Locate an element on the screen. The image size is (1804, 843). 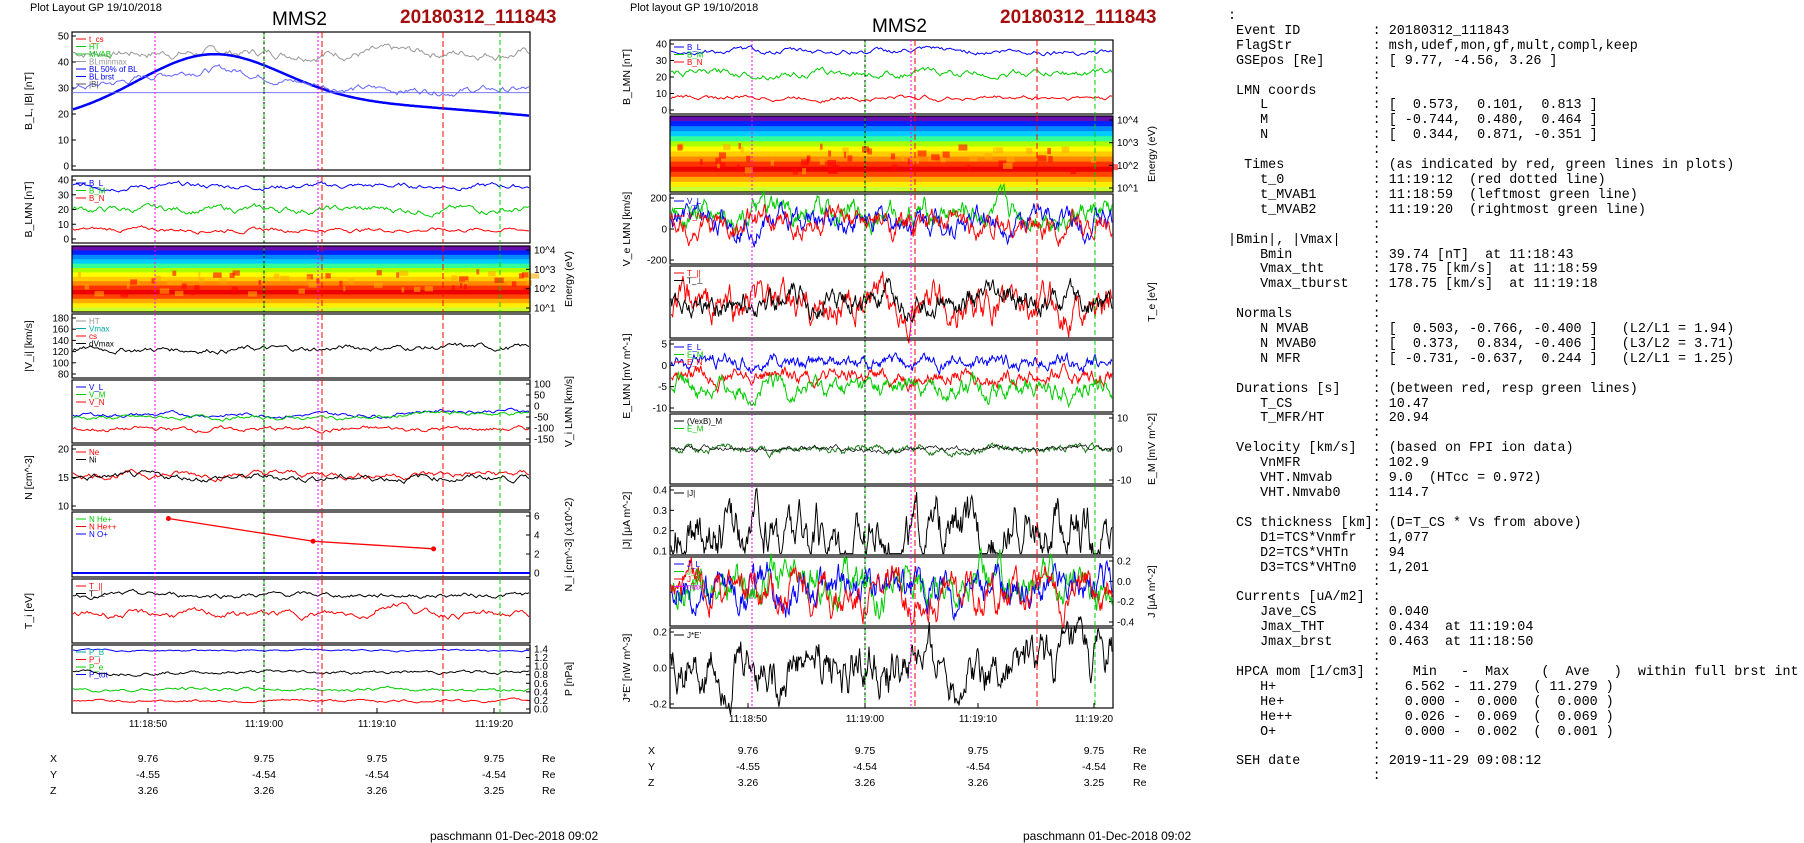
y-tick-label: -100 is located at coordinates (544, 429).